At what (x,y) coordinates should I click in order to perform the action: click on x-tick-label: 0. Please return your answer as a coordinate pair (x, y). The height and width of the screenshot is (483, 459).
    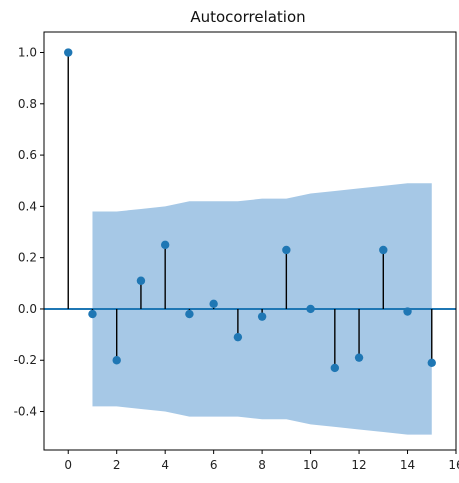
    Looking at the image, I should click on (68, 465).